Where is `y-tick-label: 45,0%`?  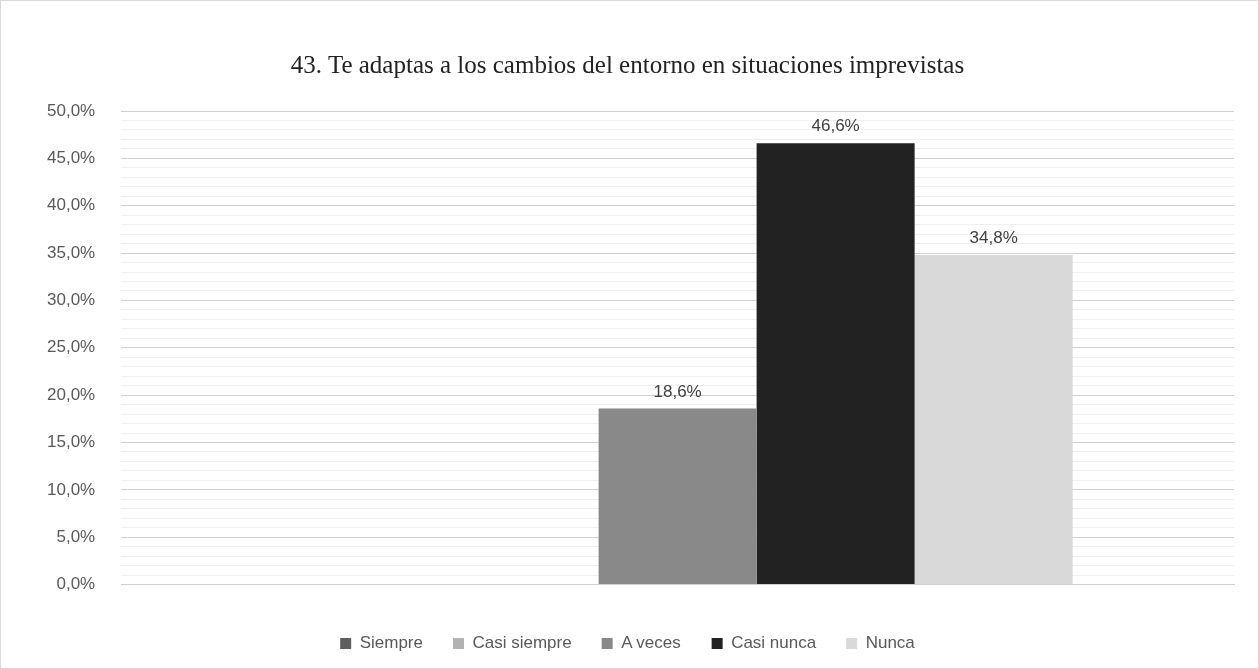
y-tick-label: 45,0% is located at coordinates (71, 158).